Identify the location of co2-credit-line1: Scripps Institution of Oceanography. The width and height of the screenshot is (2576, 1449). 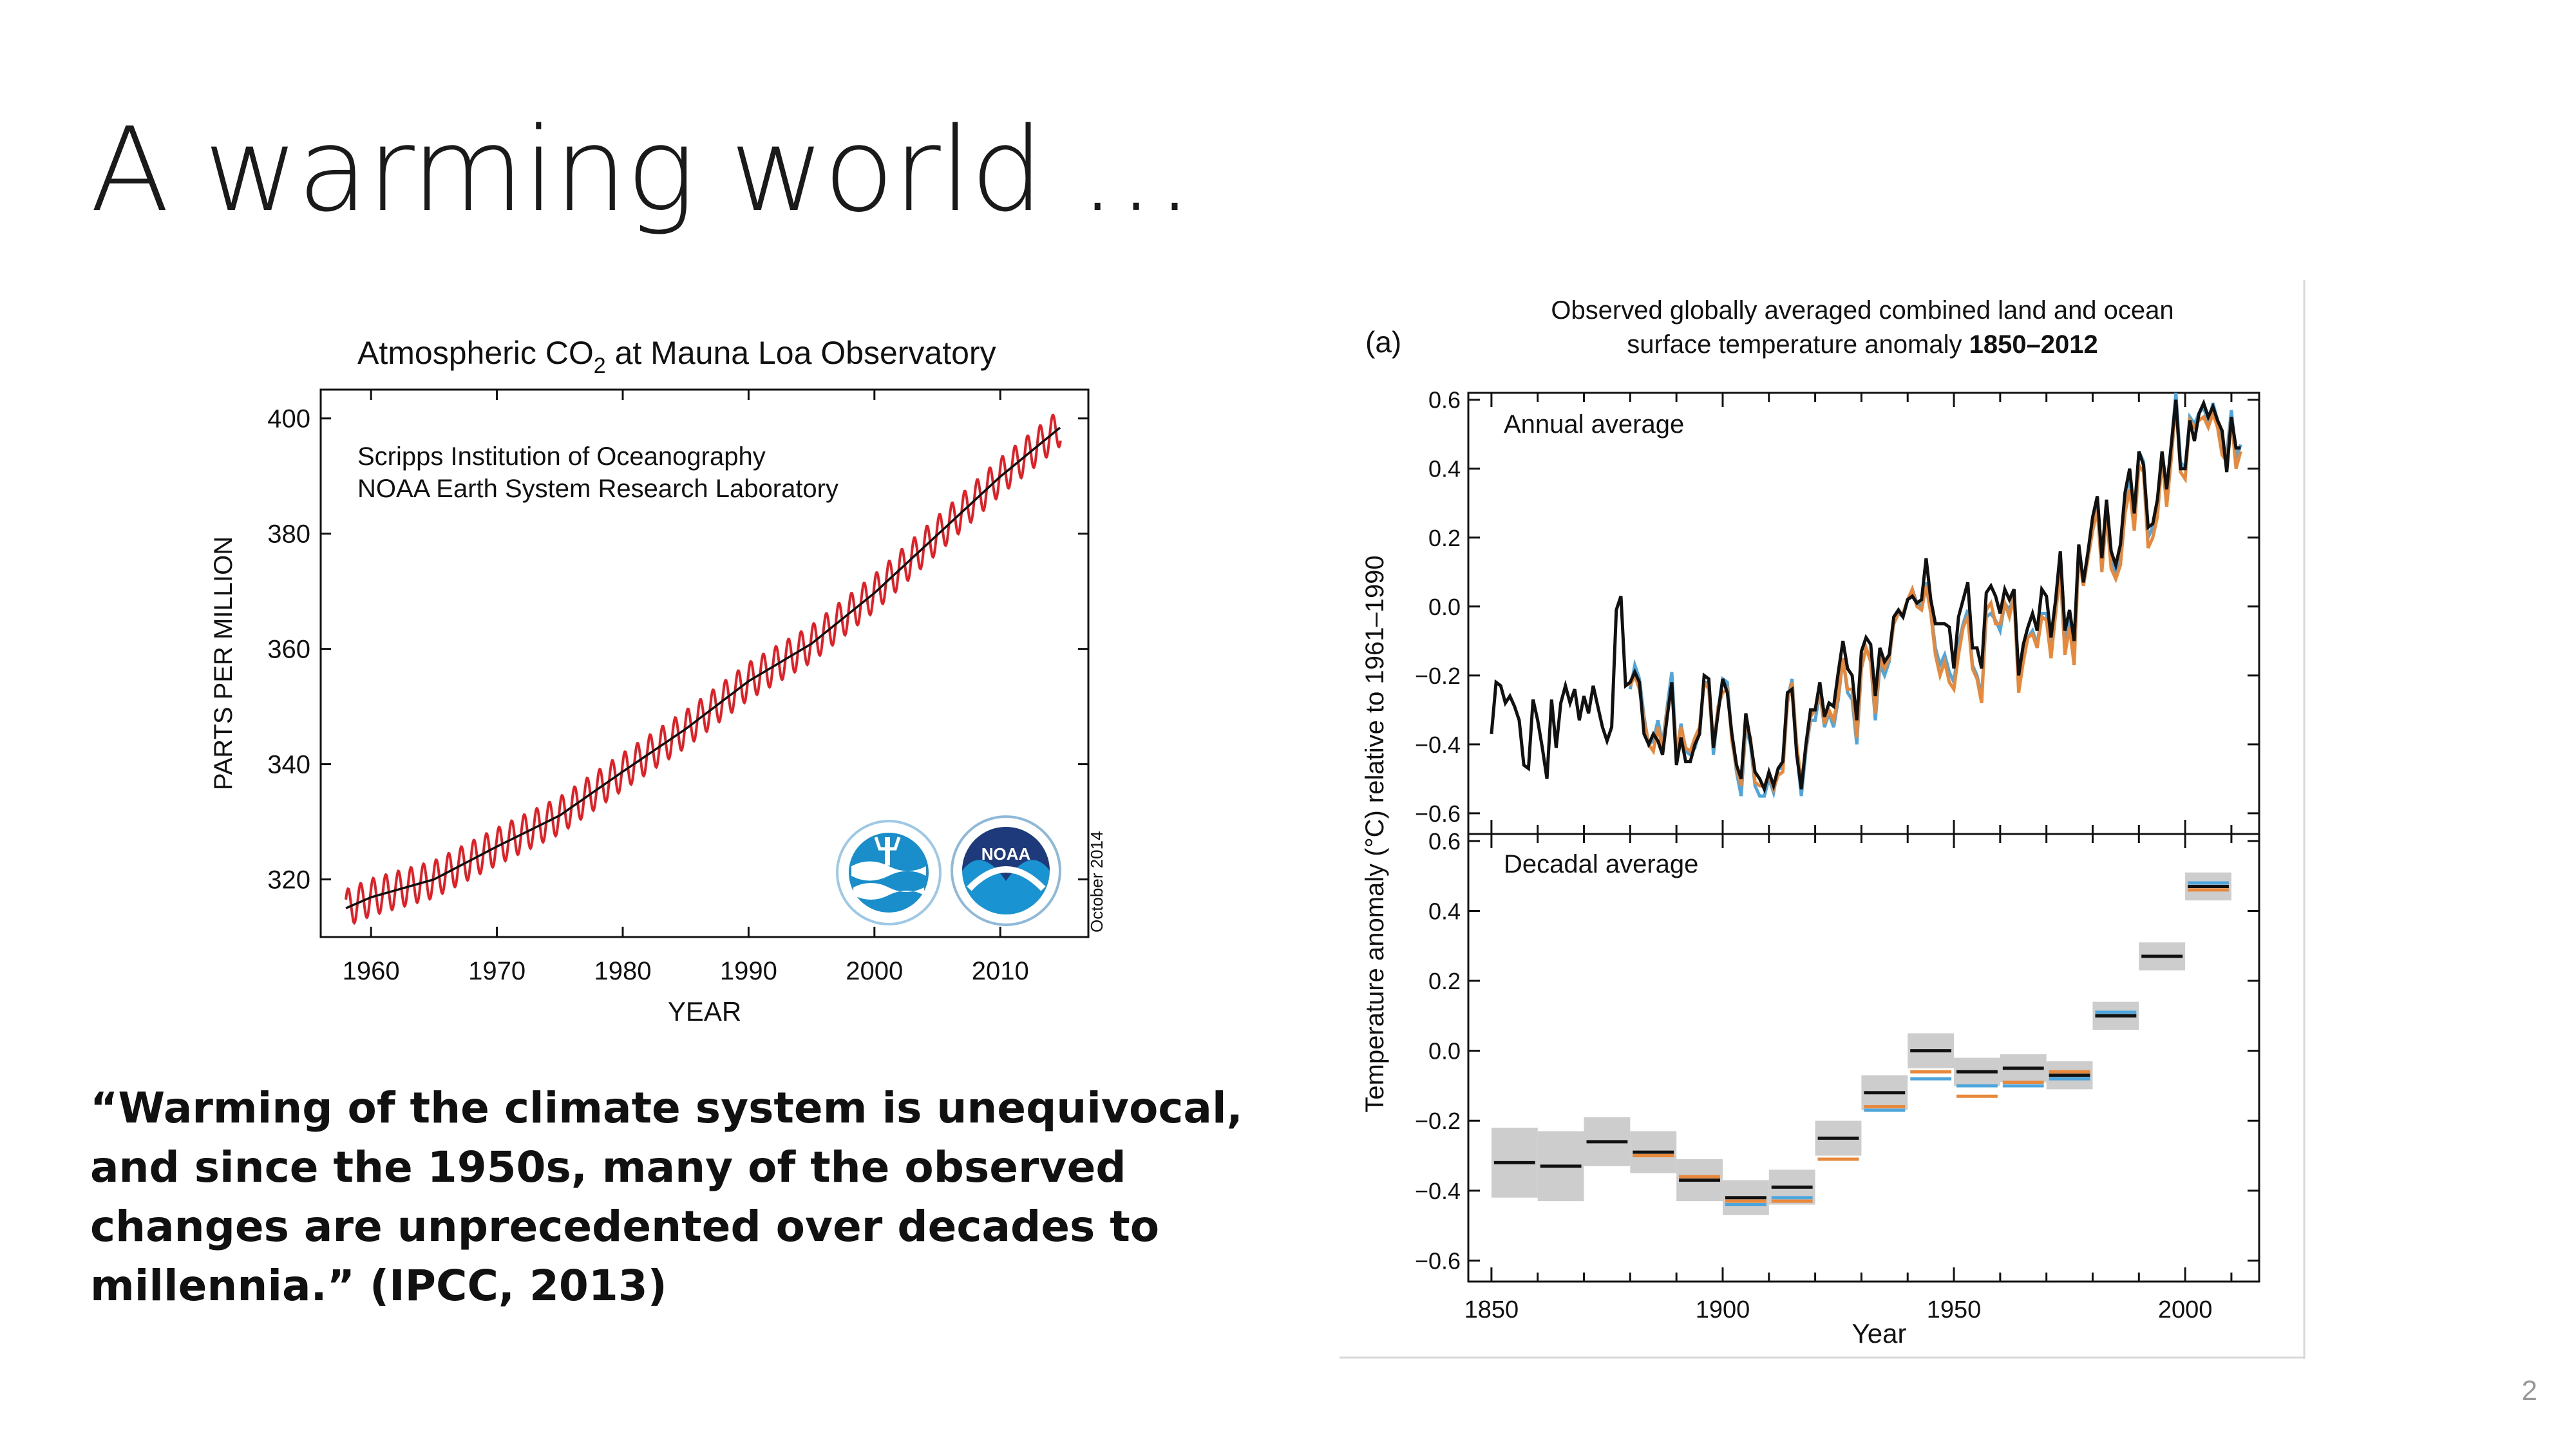
(561, 457).